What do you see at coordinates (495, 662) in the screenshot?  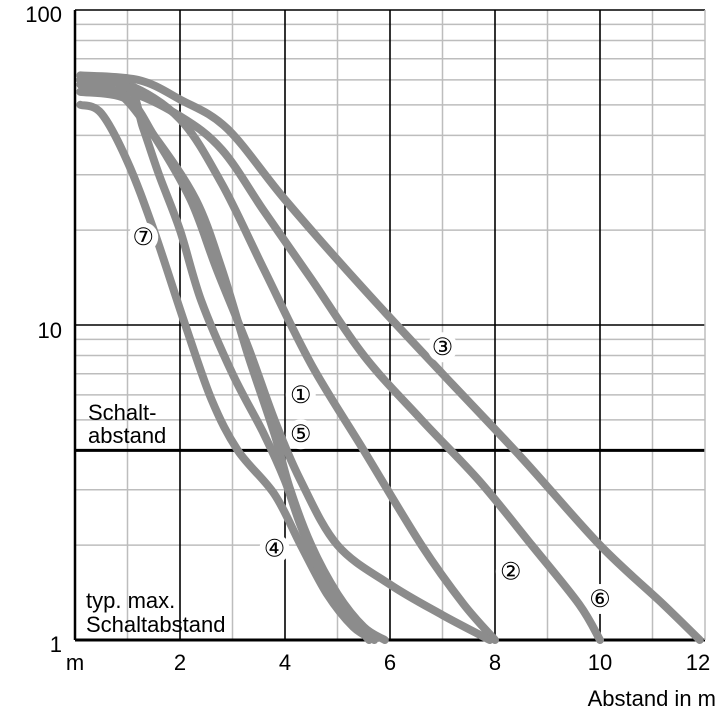 I see `x-tick-8: 8` at bounding box center [495, 662].